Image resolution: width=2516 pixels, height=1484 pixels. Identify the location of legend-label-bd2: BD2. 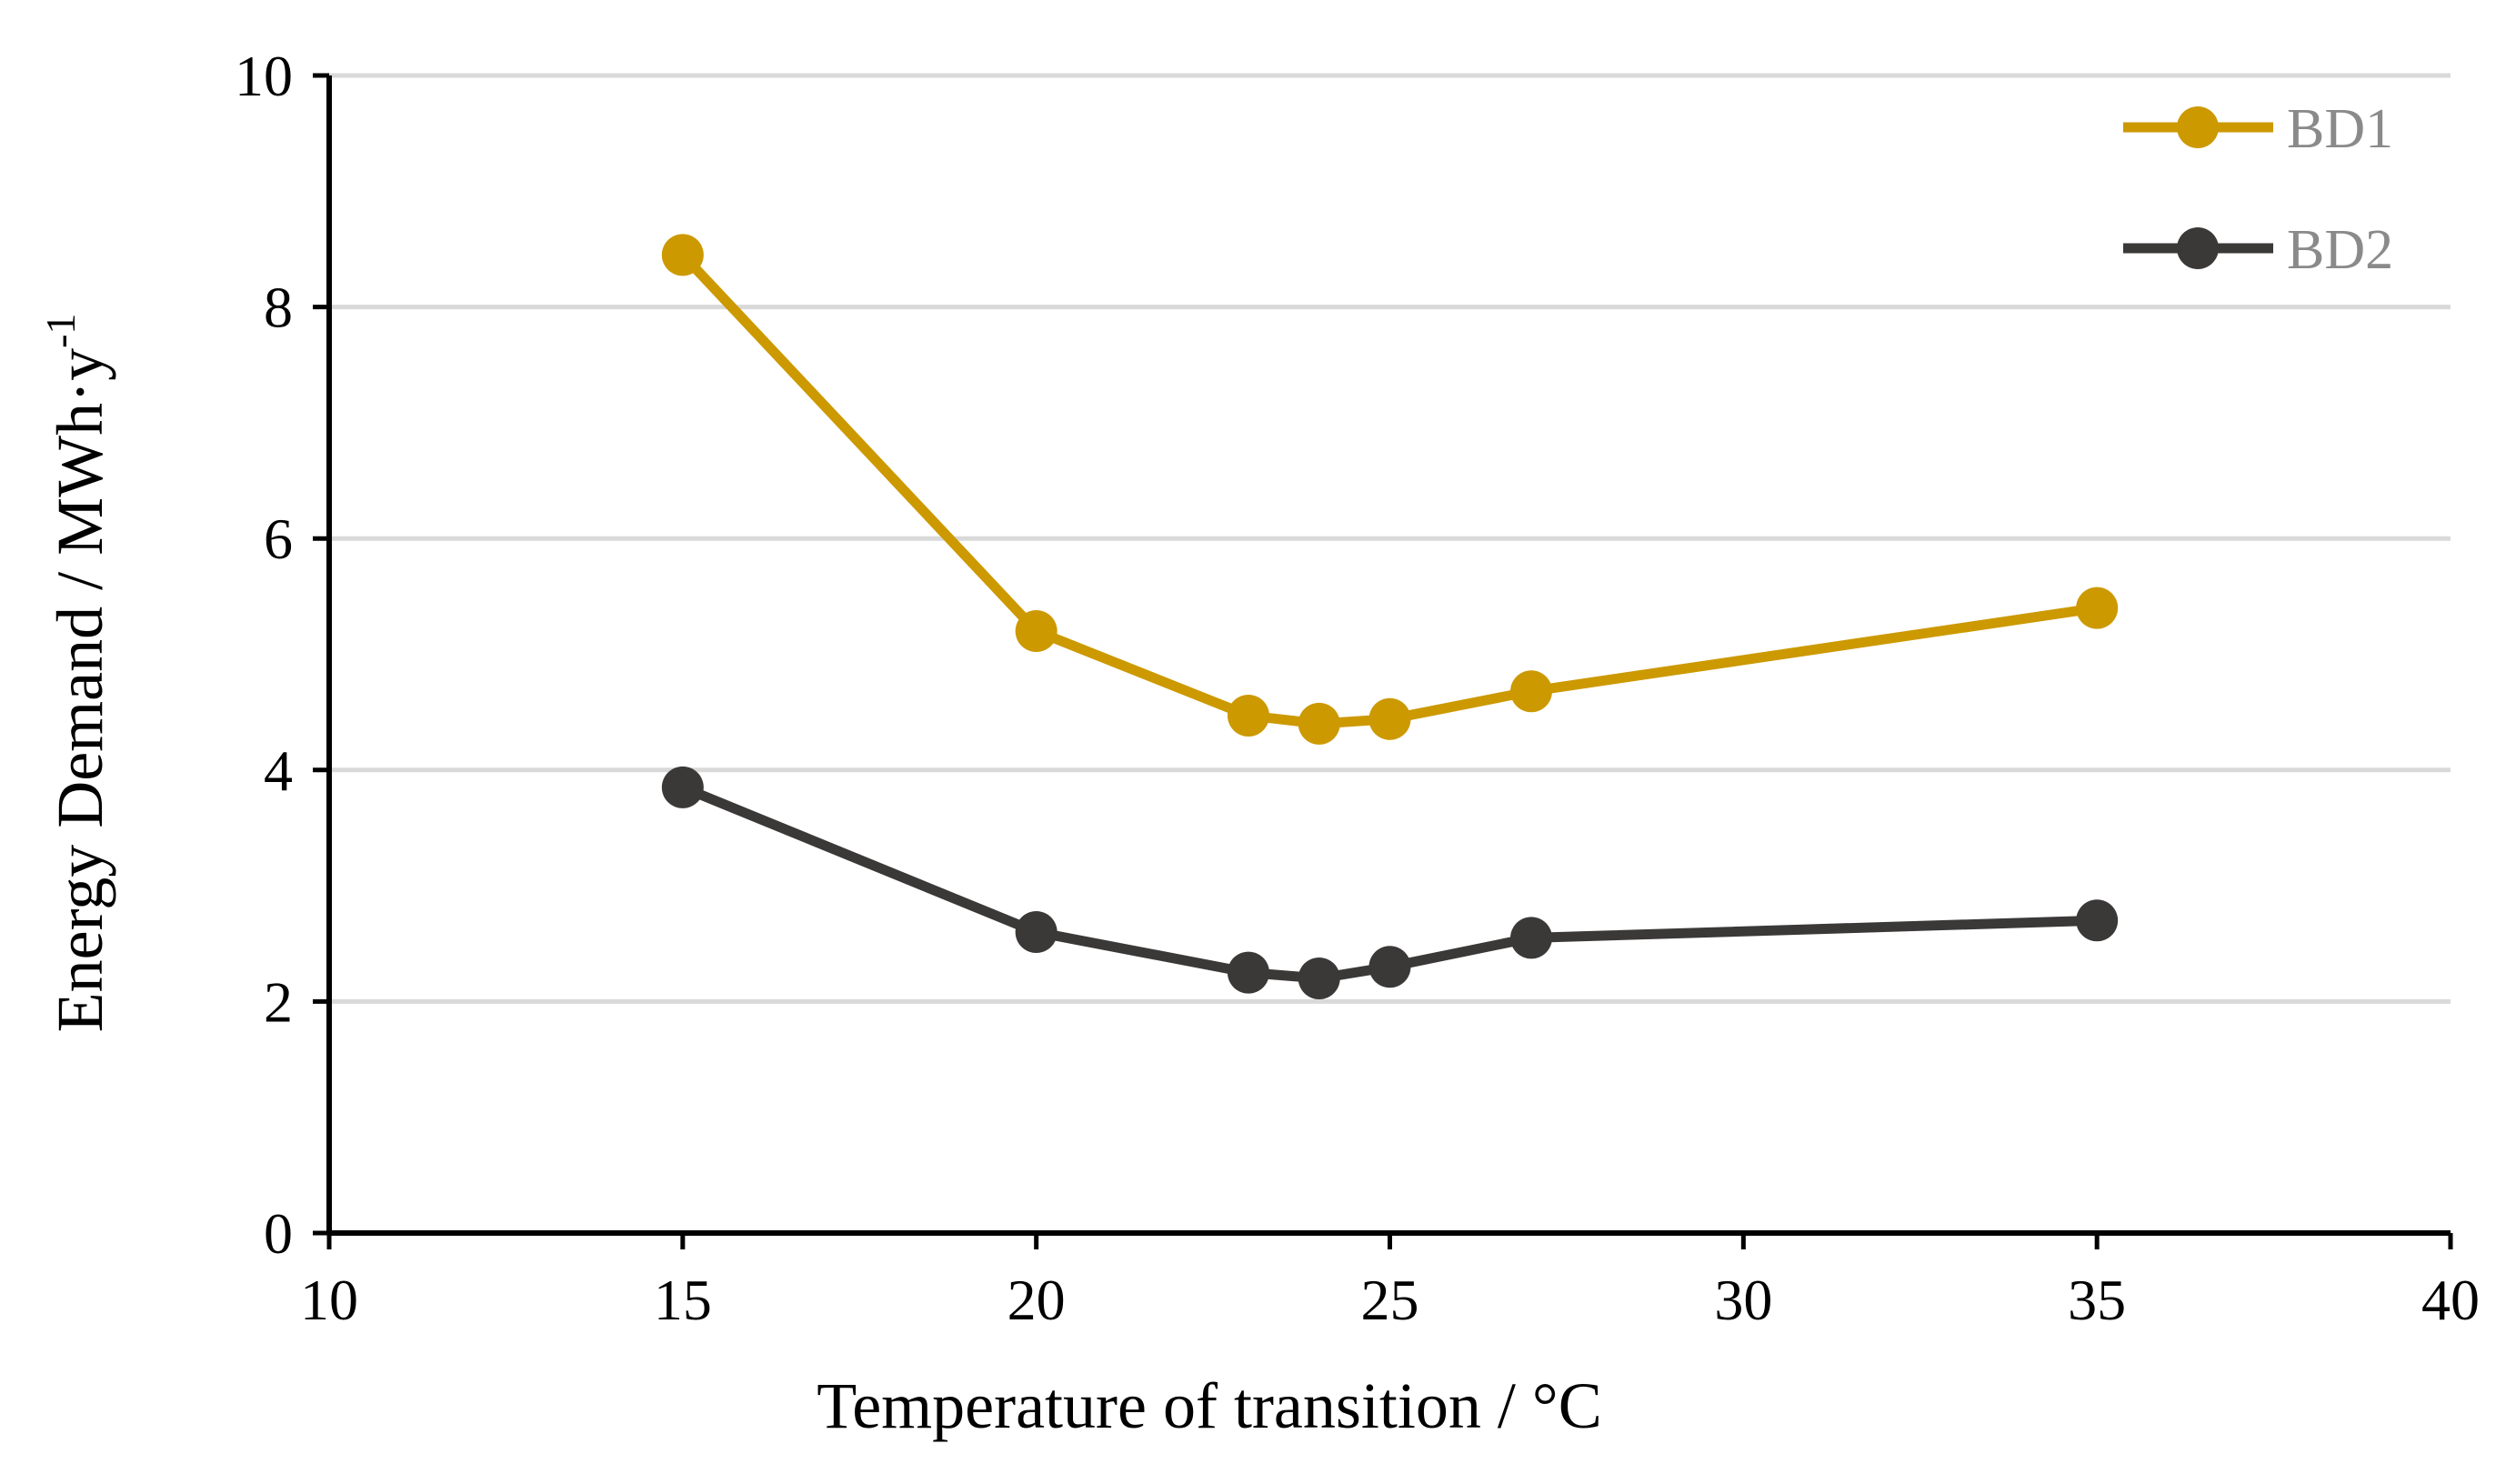
(2340, 250).